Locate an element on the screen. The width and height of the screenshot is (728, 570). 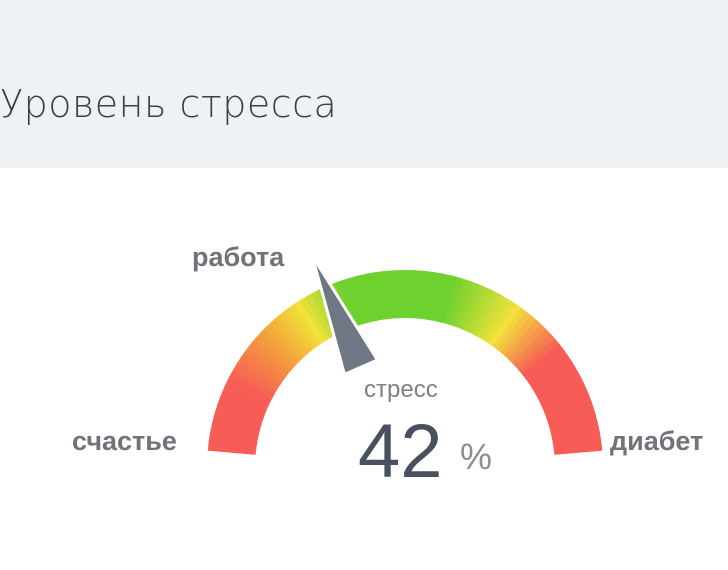
zone-label-work: работа is located at coordinates (238, 257).